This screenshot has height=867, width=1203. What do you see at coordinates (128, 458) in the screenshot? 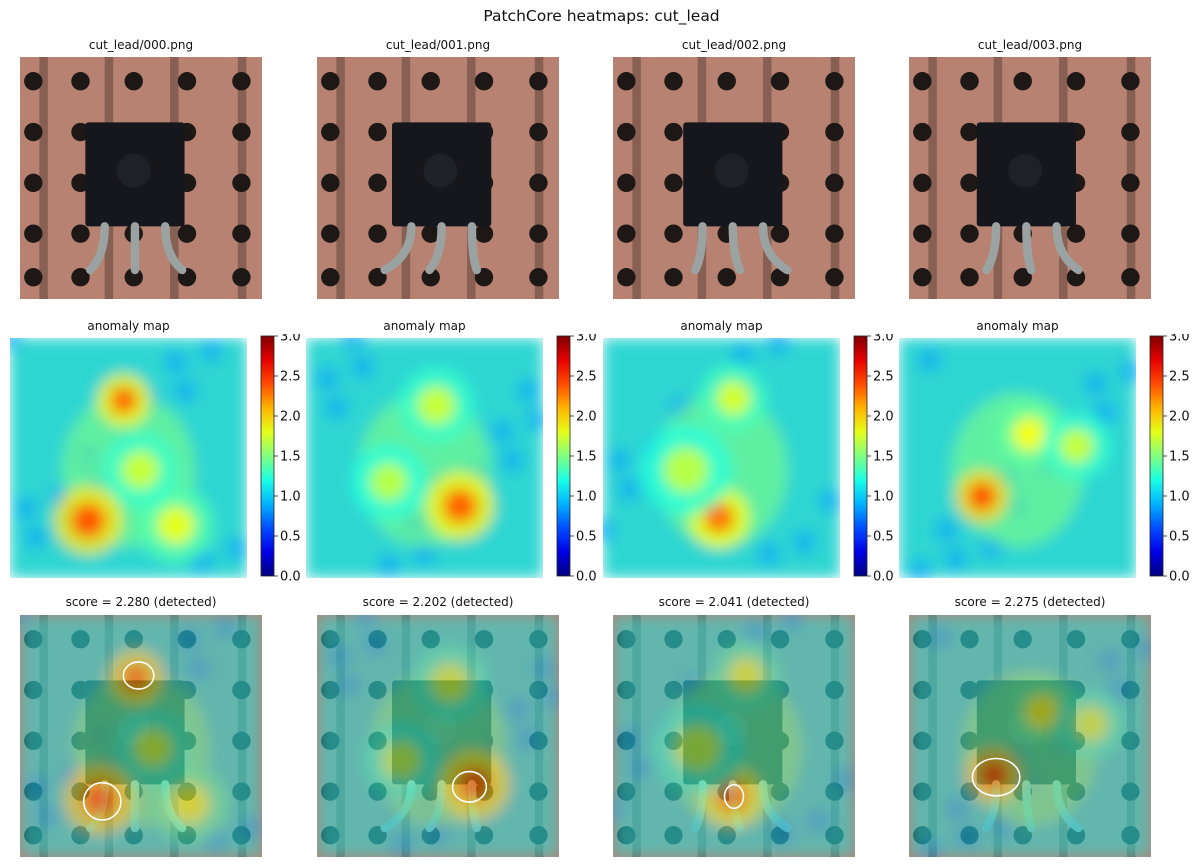
I see `anomaly-map` at bounding box center [128, 458].